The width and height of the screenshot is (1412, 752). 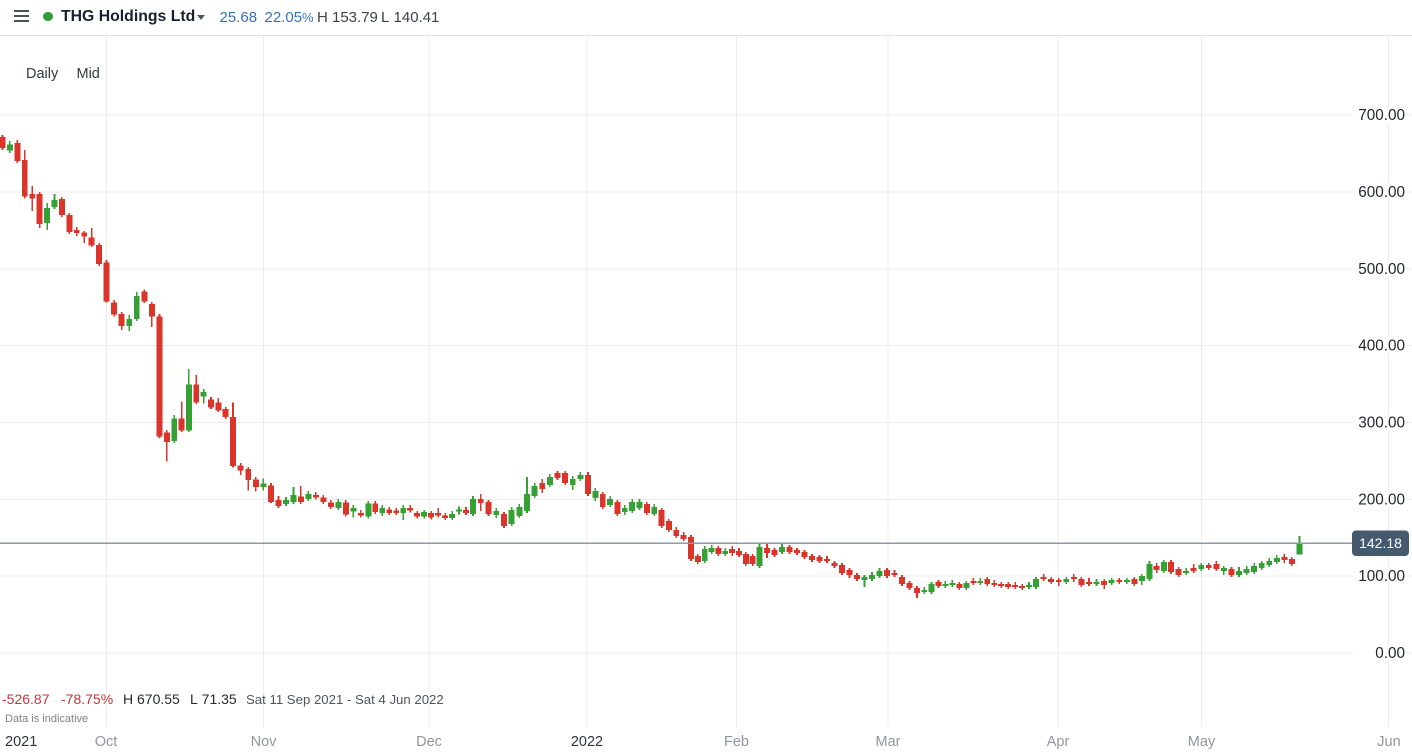 What do you see at coordinates (1381, 192) in the screenshot?
I see `svg-text: 600.00` at bounding box center [1381, 192].